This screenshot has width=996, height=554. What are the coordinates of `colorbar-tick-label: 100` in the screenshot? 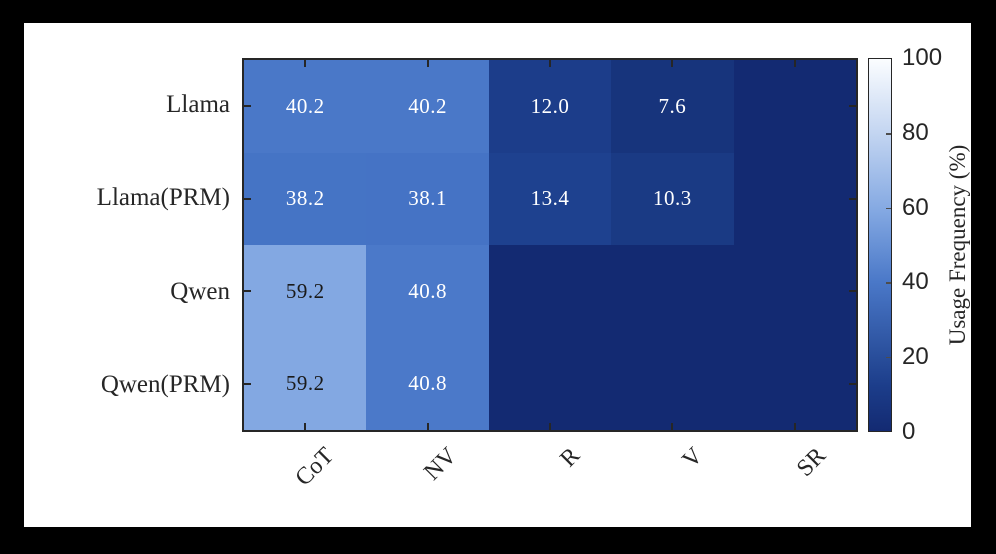 It's located at (922, 57).